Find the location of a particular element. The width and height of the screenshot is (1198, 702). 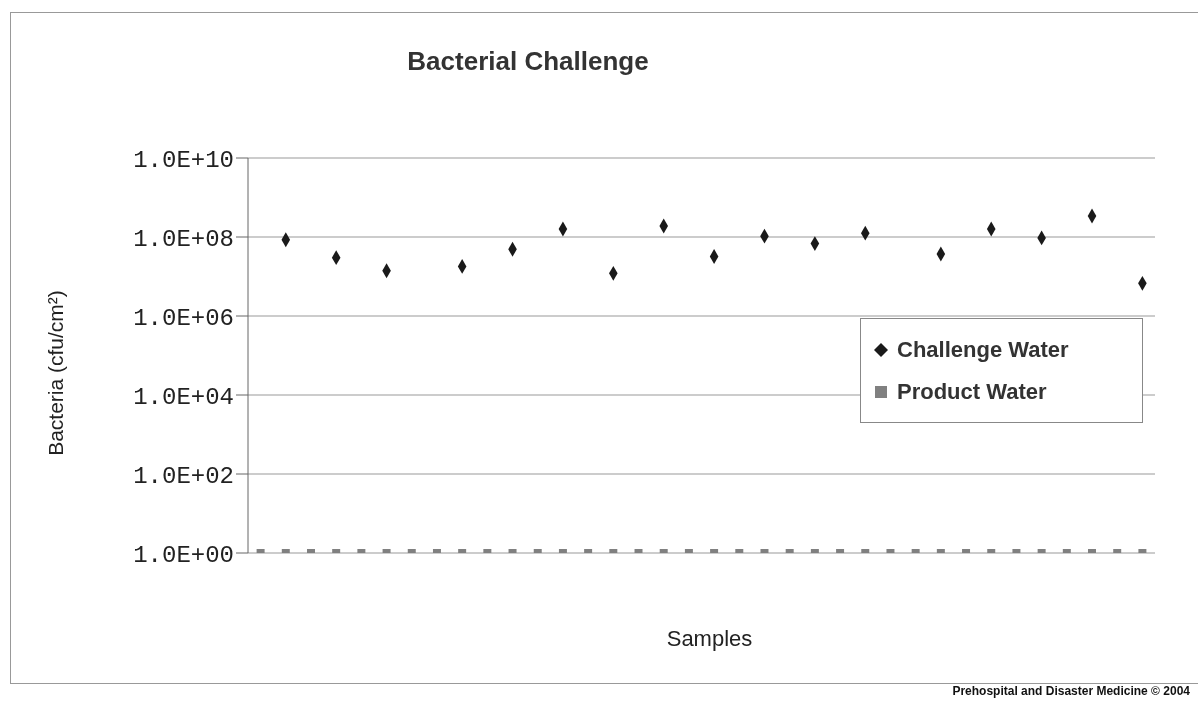

text: Prehospital and Disaster Medicine © 2004 is located at coordinates (1071, 691).